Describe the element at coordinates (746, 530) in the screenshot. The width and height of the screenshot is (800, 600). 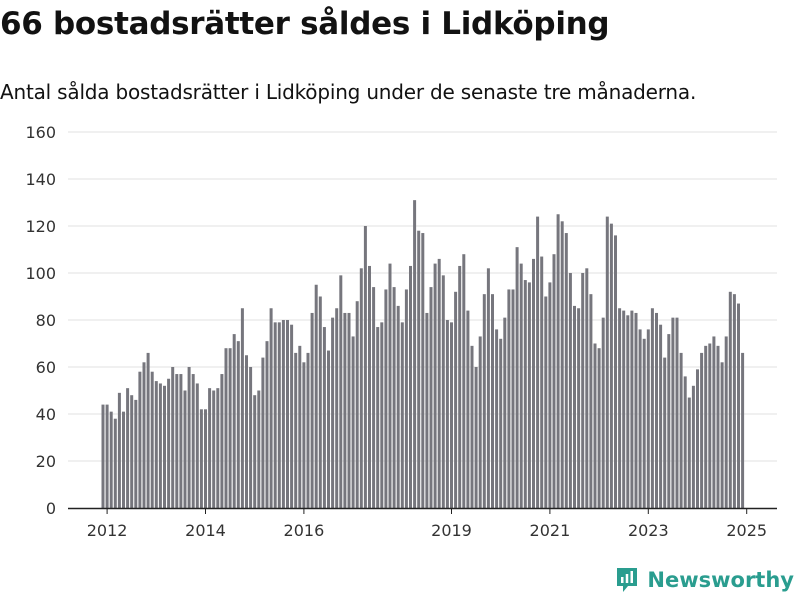
I see `x-tick-label: 2025` at that location.